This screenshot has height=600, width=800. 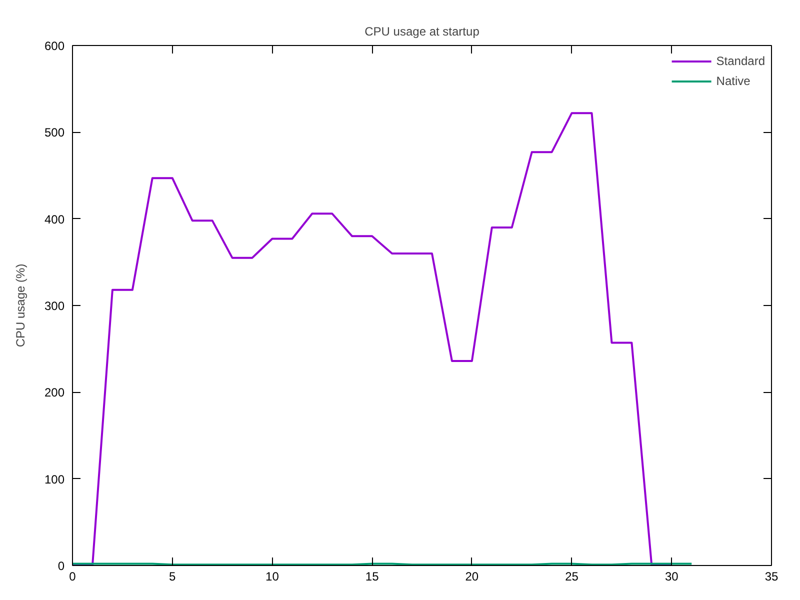 What do you see at coordinates (273, 577) in the screenshot?
I see `x-tick-label: 10` at bounding box center [273, 577].